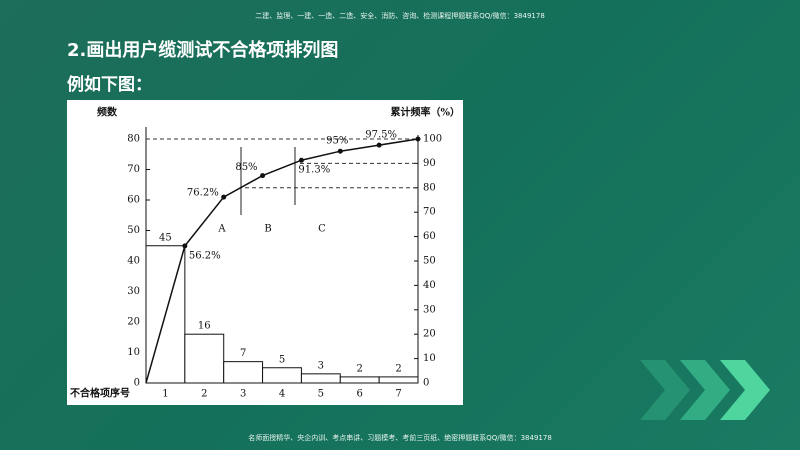 Image resolution: width=800 pixels, height=450 pixels. What do you see at coordinates (246, 167) in the screenshot?
I see `cumulative-label: 85%` at bounding box center [246, 167].